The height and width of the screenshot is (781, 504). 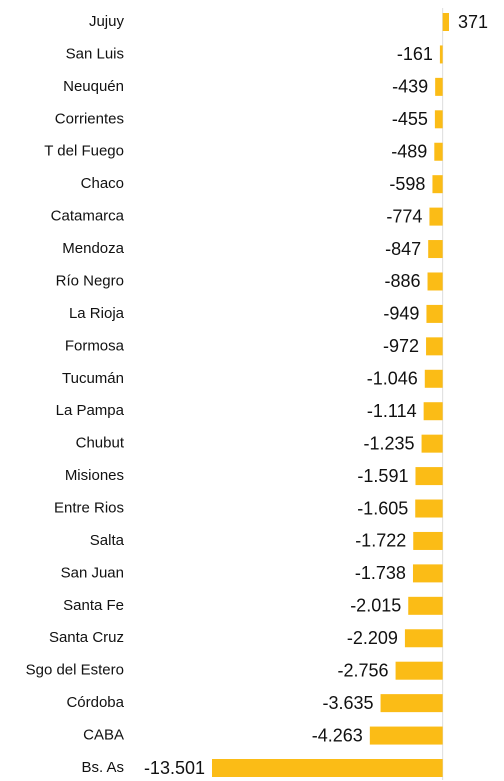 What do you see at coordinates (89, 507) in the screenshot?
I see `category-label: Entre Rios` at bounding box center [89, 507].